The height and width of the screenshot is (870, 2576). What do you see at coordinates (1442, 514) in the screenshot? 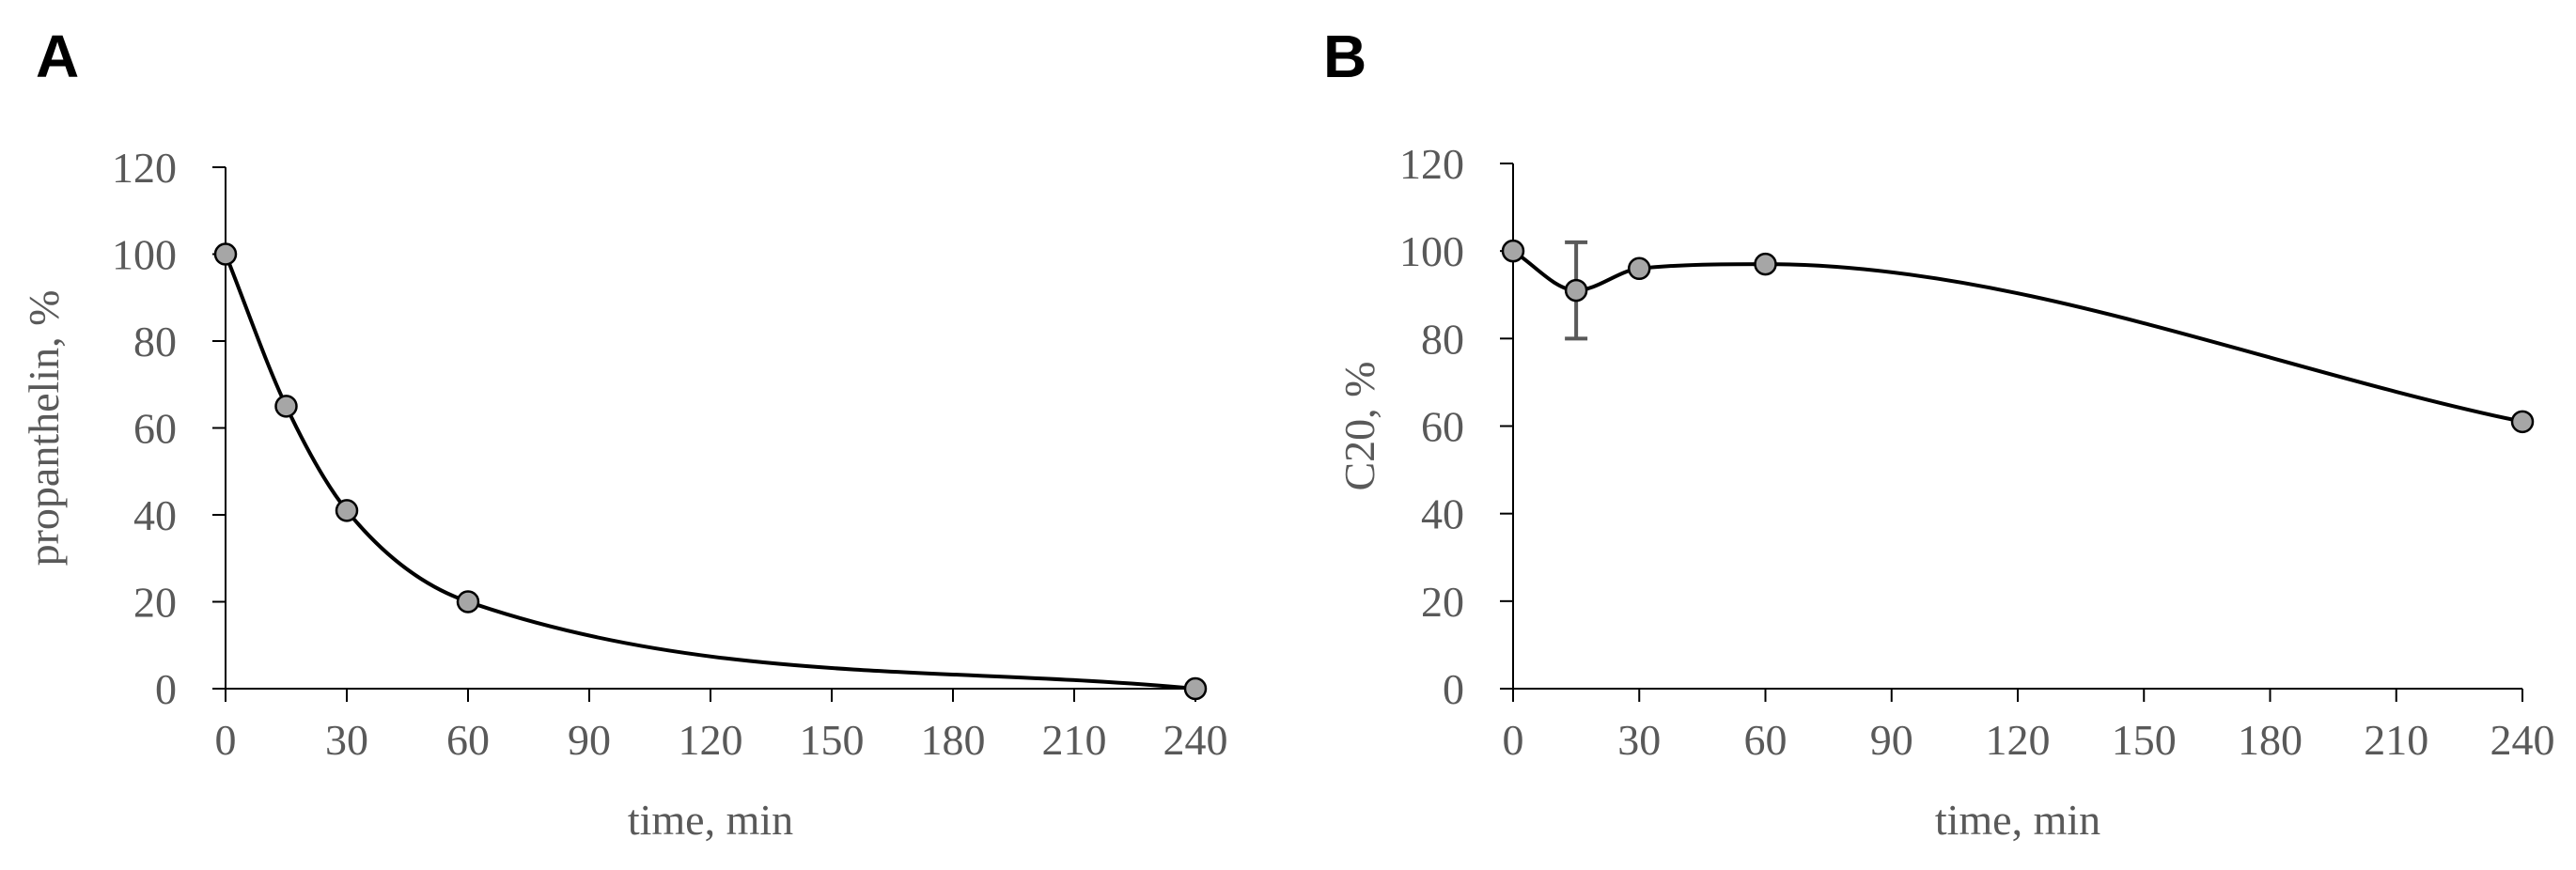
I see `panel-b-y-tick-label: 40` at bounding box center [1442, 514].